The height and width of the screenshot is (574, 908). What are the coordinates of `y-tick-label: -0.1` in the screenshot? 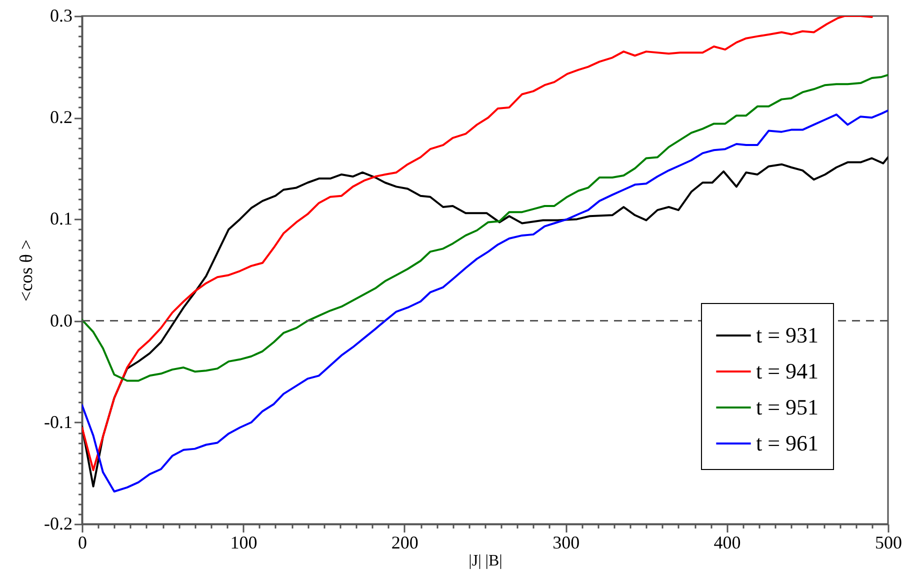 It's located at (58, 422).